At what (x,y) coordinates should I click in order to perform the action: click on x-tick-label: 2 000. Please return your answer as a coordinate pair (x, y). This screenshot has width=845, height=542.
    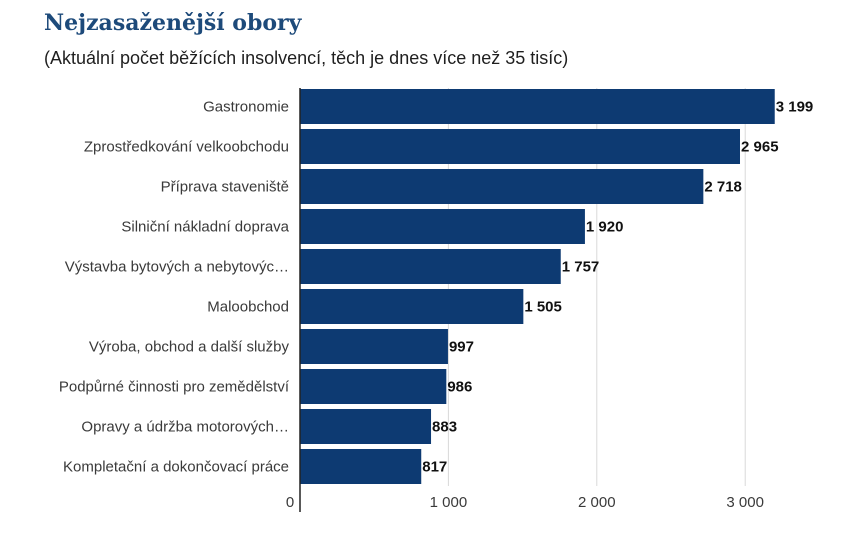
    Looking at the image, I should click on (597, 502).